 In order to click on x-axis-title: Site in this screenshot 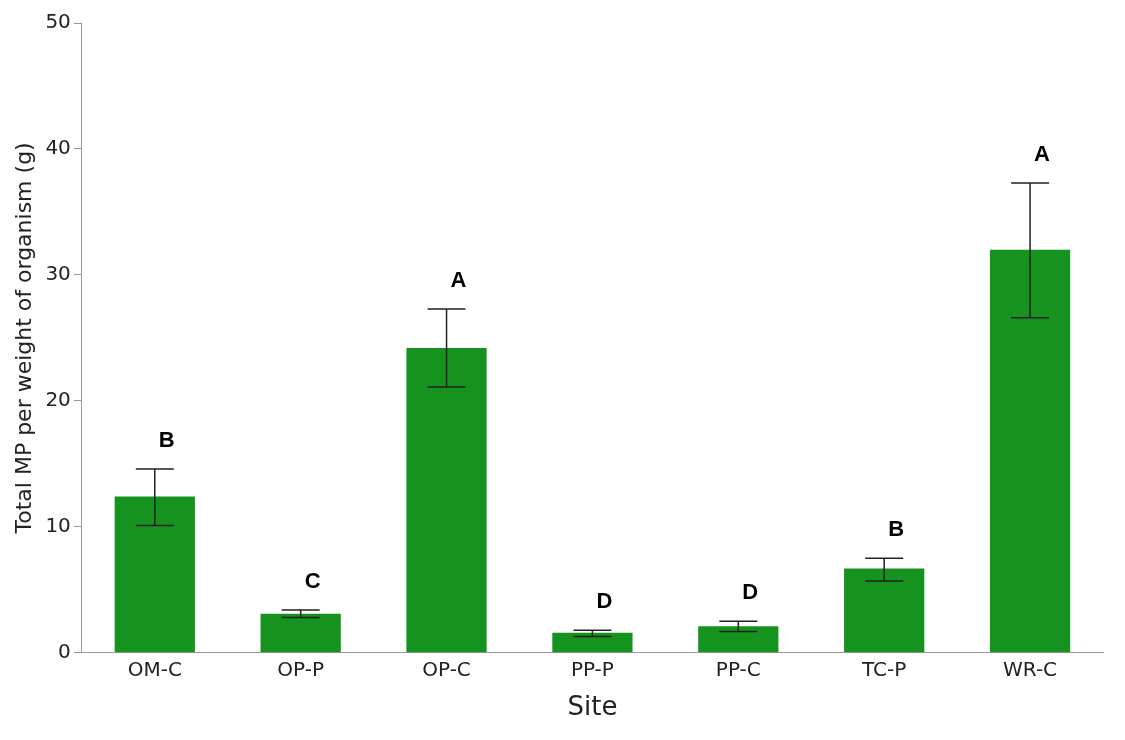, I will do `click(592, 706)`.